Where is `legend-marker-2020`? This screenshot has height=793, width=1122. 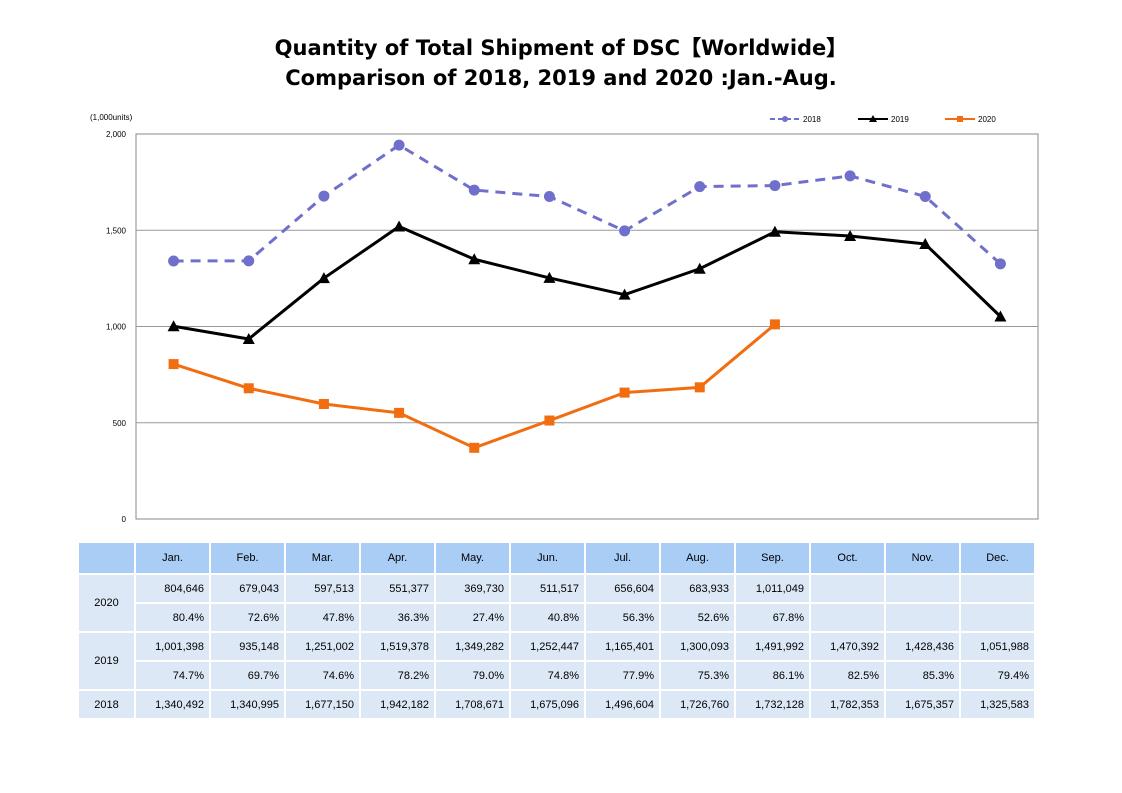 legend-marker-2020 is located at coordinates (960, 119).